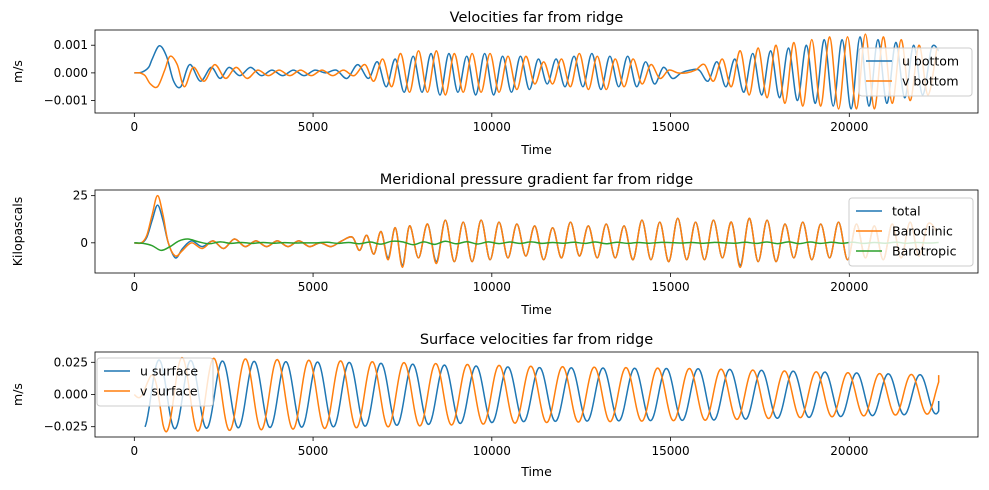  I want to click on series-line-u-bottom, so click(537, 73).